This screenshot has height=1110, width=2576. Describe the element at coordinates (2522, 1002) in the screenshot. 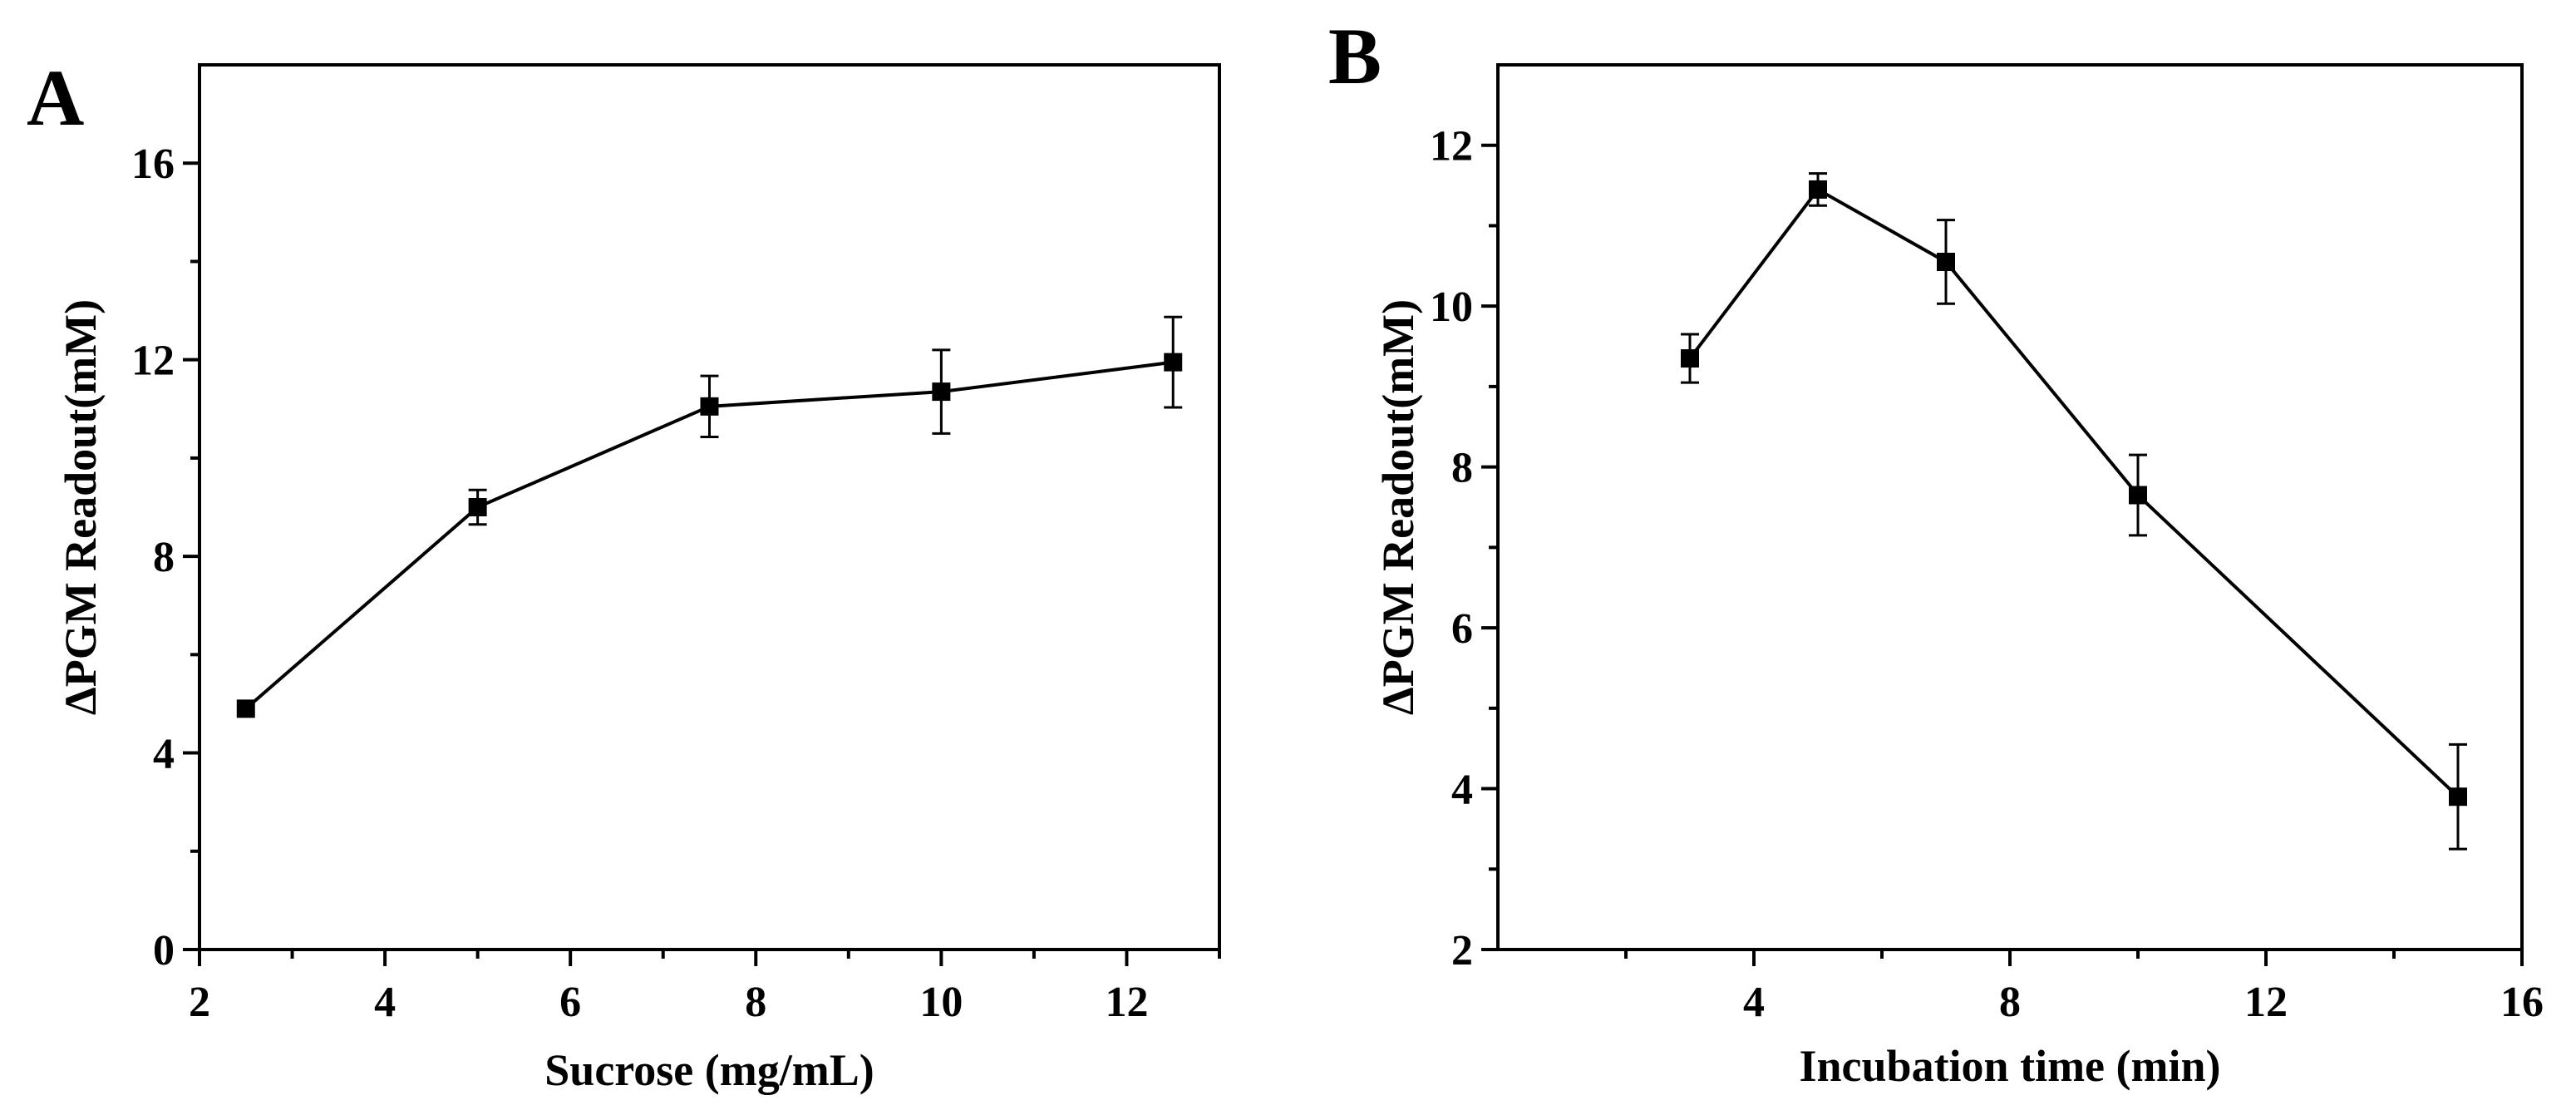

I see `panel-b-x-tick-label: 16` at that location.